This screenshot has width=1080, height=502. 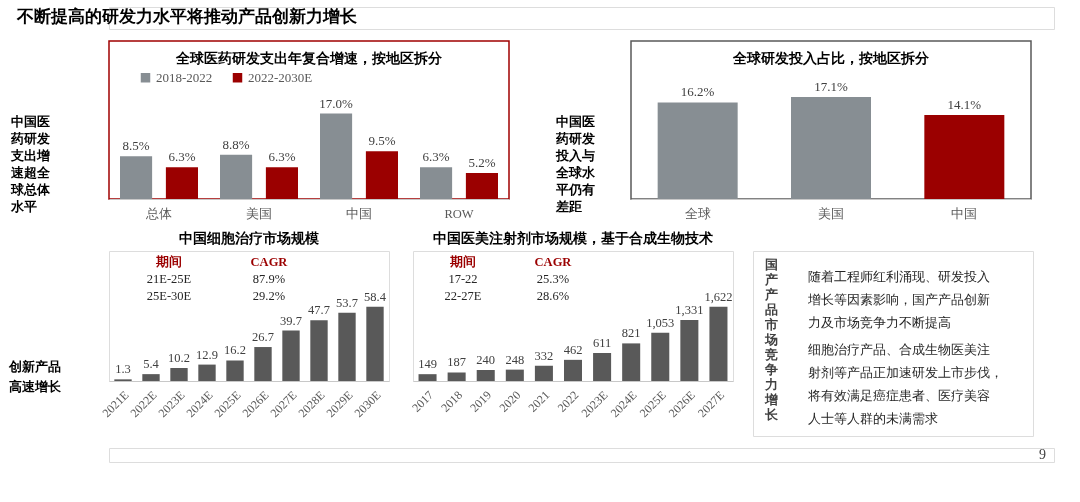 I want to click on chart-title: 国产产品市场竞争力增长, so click(x=771, y=339).